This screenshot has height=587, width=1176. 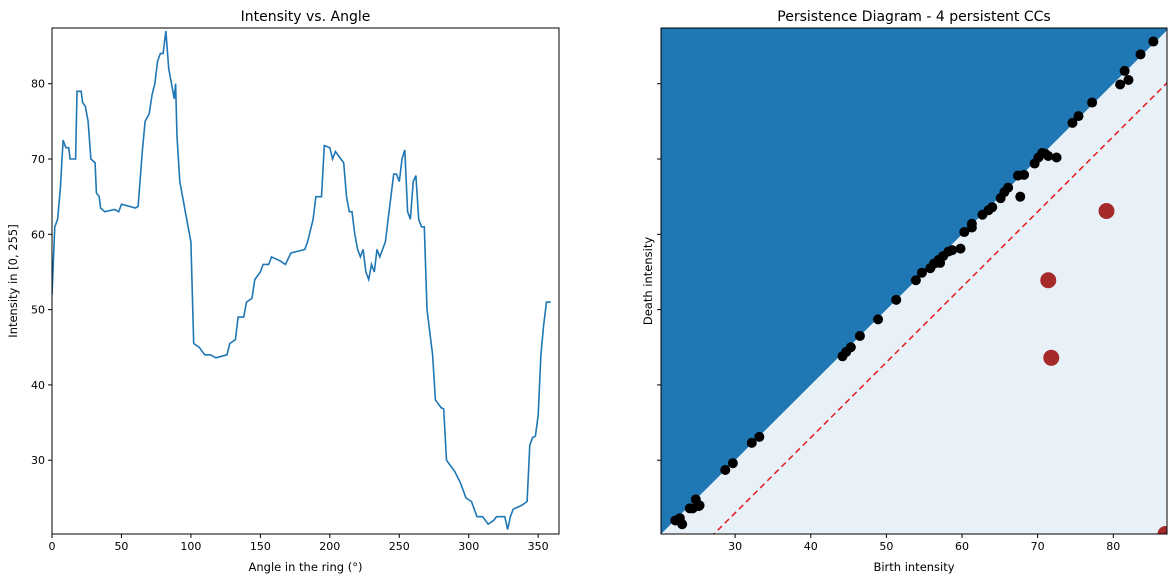 What do you see at coordinates (38, 234) in the screenshot?
I see `y-tick-label: 60` at bounding box center [38, 234].